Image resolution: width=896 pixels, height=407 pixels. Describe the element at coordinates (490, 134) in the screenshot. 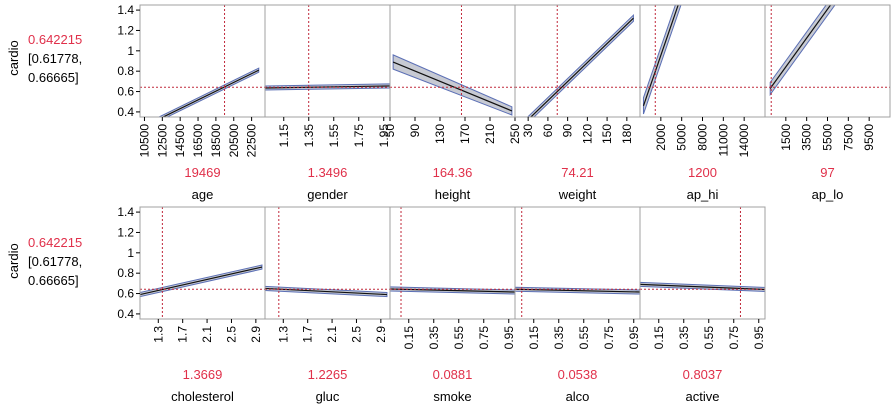

I see `x-tick-label: 210` at that location.